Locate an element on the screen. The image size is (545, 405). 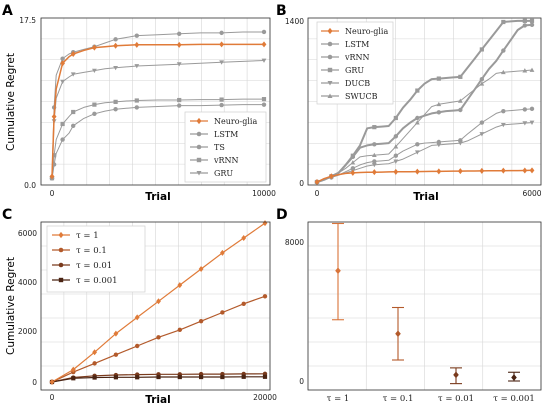
series--0-001 is located at coordinates (158, 379).